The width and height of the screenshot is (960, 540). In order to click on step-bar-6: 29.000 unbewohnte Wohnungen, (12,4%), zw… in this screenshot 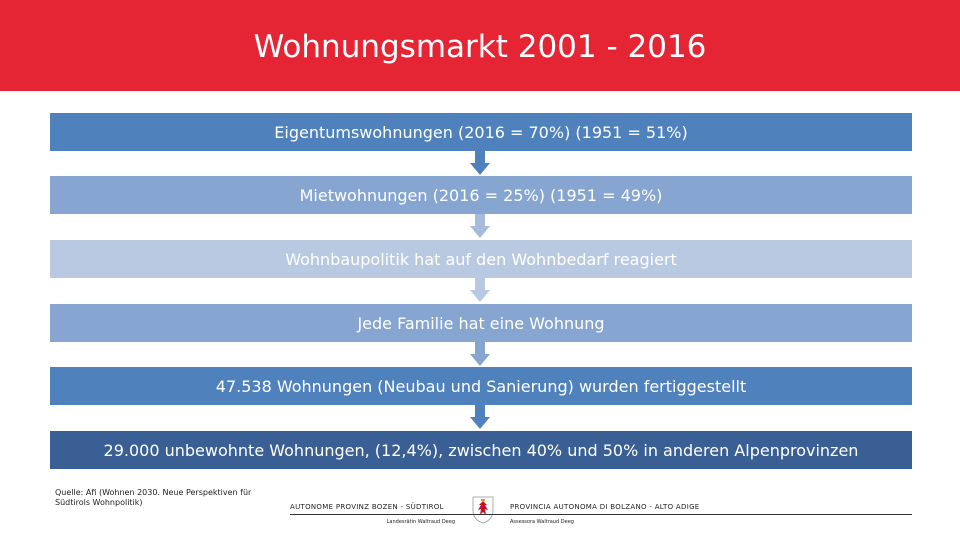, I will do `click(481, 450)`.